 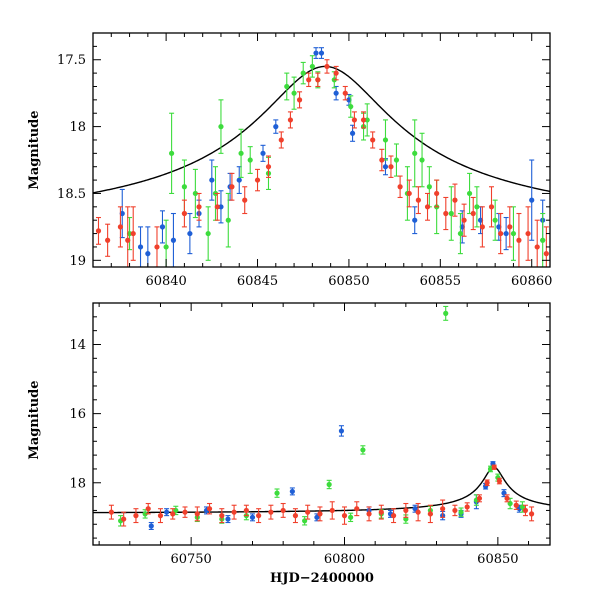 I want to click on x-tick-label: 60855, so click(x=440, y=281).